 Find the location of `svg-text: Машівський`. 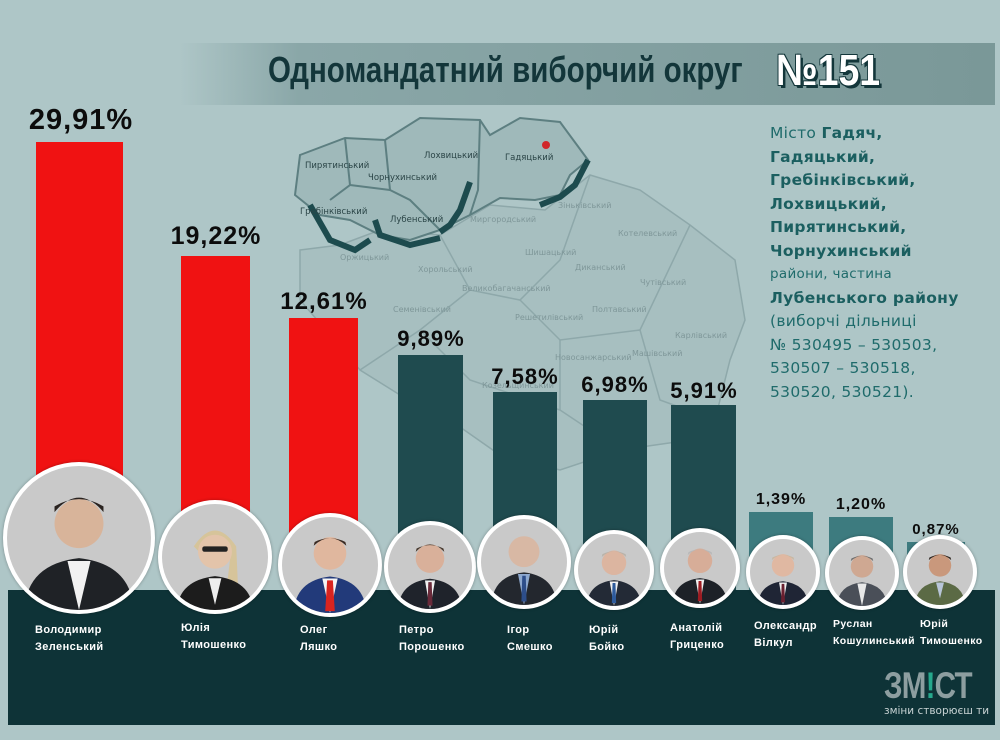

svg-text: Машівський is located at coordinates (657, 353).